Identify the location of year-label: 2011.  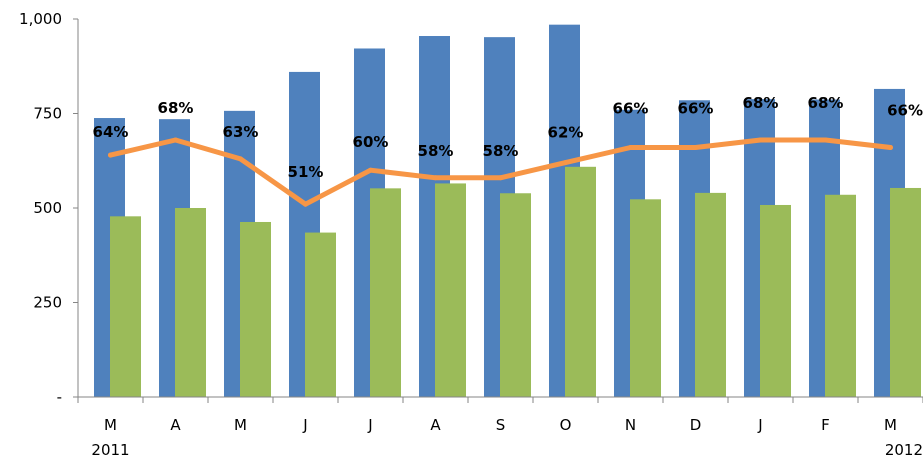
(110, 450).